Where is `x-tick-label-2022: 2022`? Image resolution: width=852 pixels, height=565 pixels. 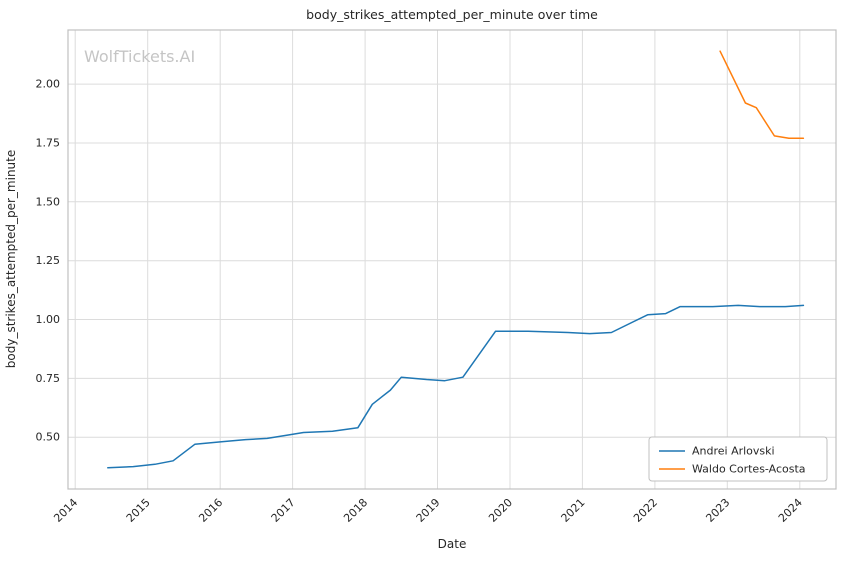
x-tick-label-2022: 2022 is located at coordinates (645, 510).